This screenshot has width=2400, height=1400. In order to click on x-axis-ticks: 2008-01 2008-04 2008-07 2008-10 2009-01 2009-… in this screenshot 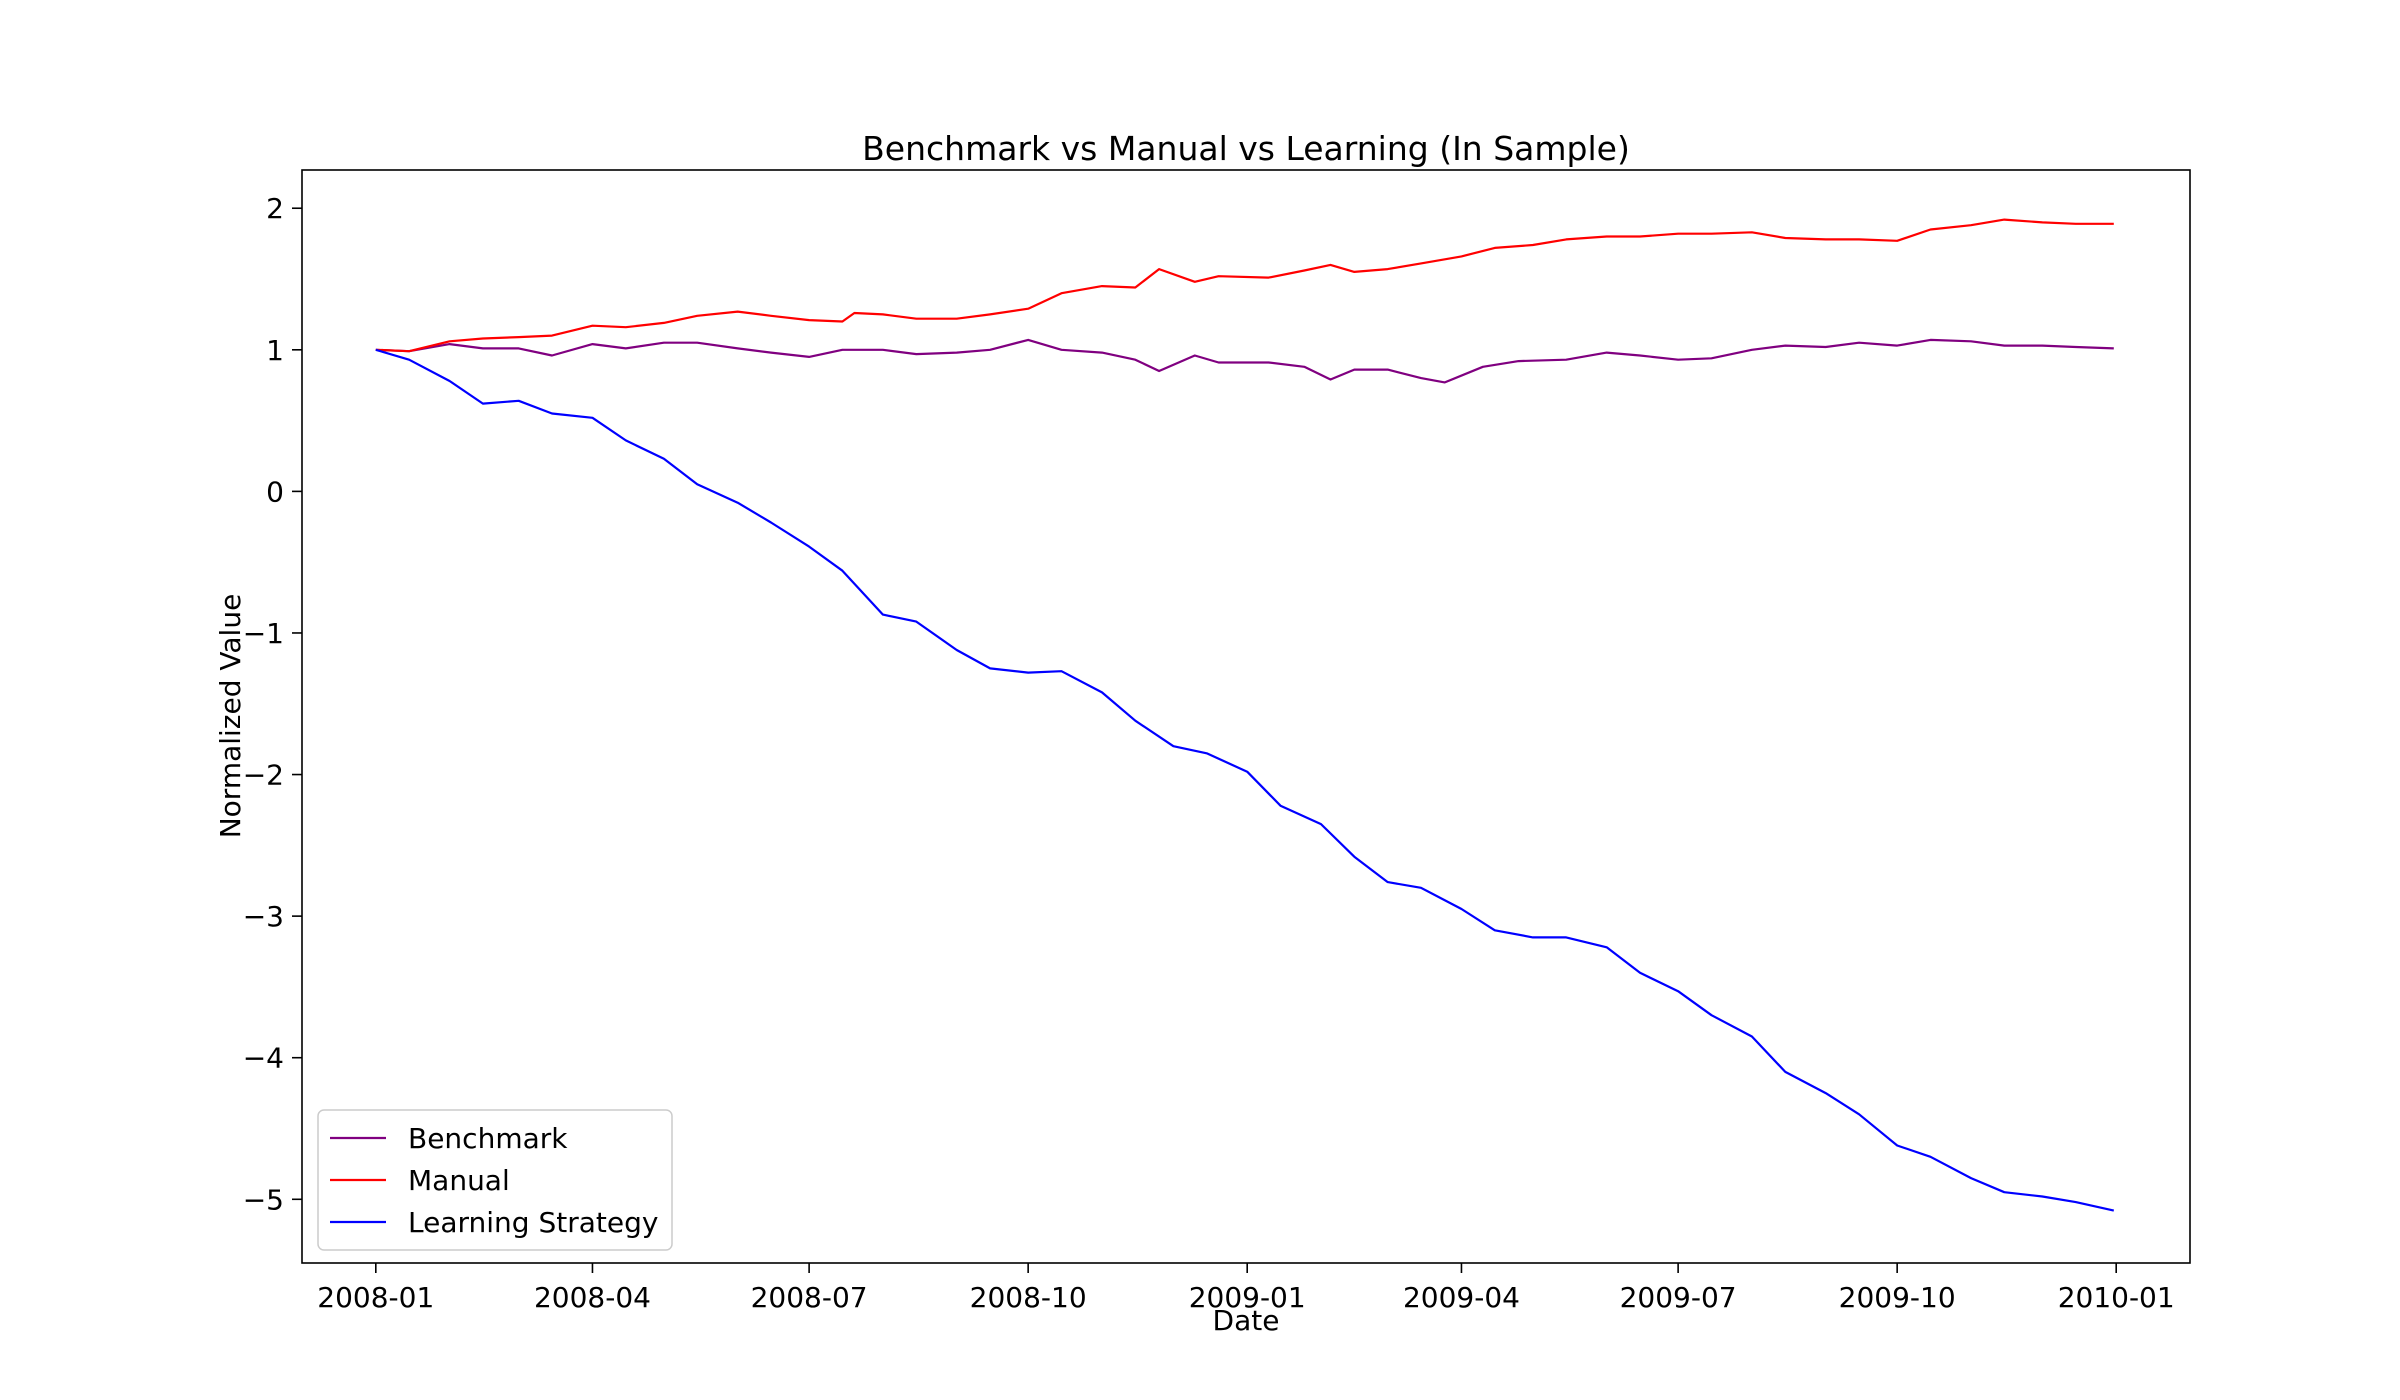, I will do `click(1246, 1288)`.